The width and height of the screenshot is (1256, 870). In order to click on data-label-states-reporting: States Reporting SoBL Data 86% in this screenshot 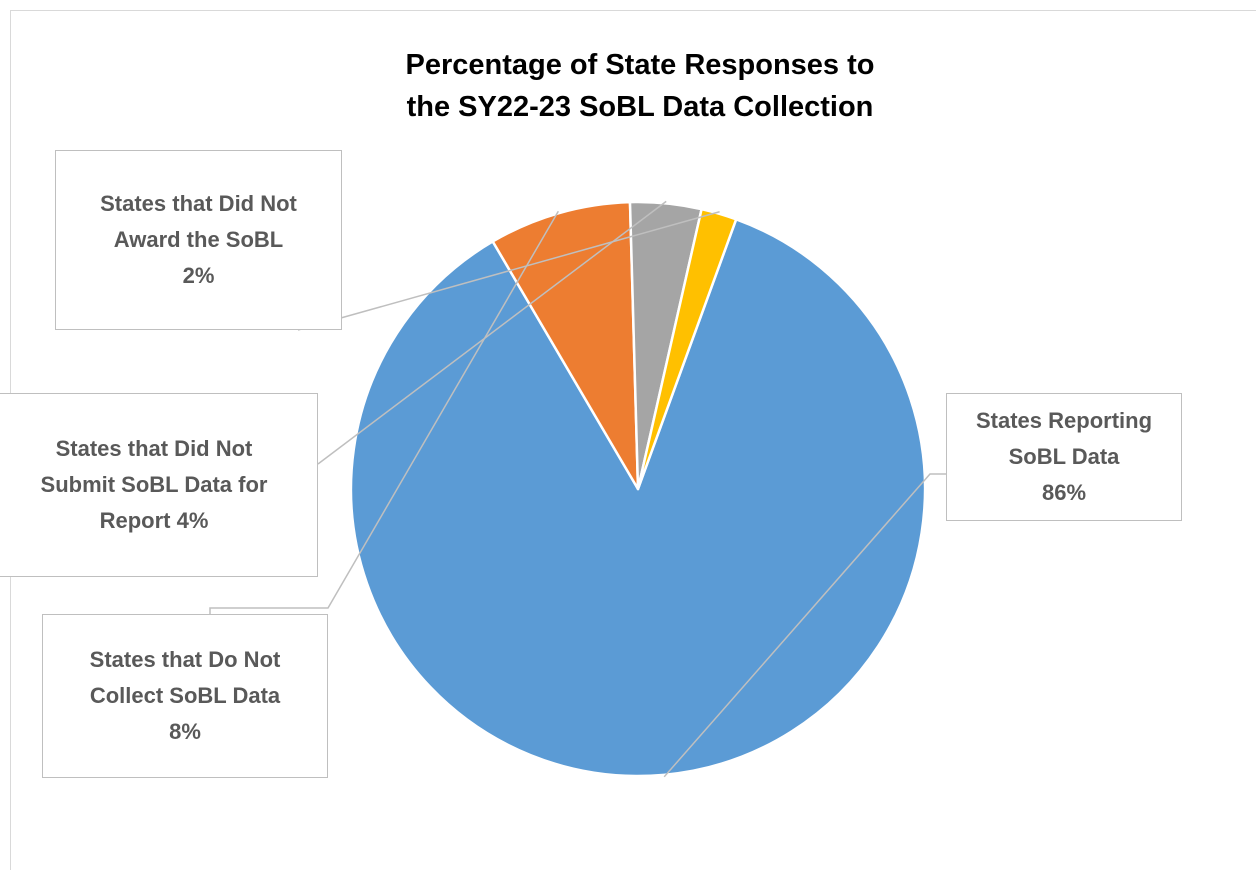, I will do `click(1064, 457)`.